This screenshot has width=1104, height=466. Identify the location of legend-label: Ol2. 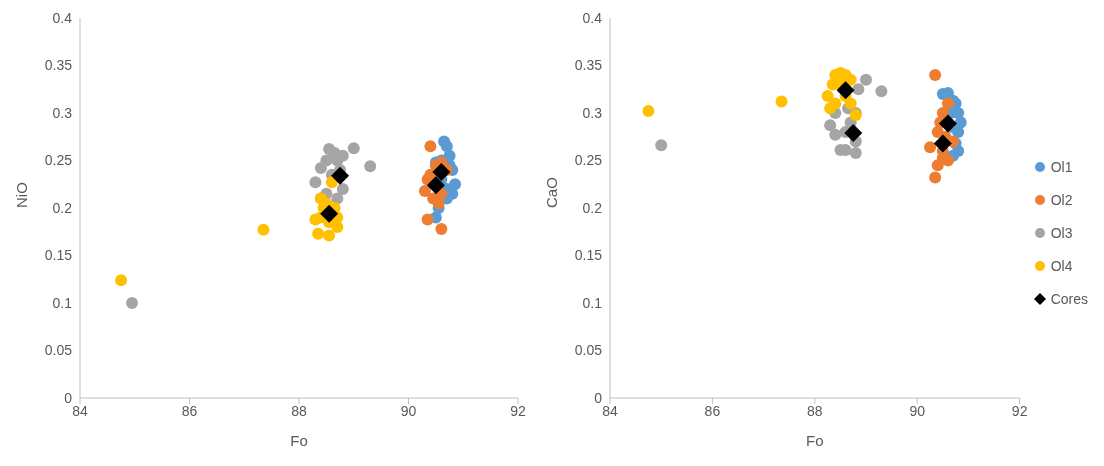
(1061, 200).